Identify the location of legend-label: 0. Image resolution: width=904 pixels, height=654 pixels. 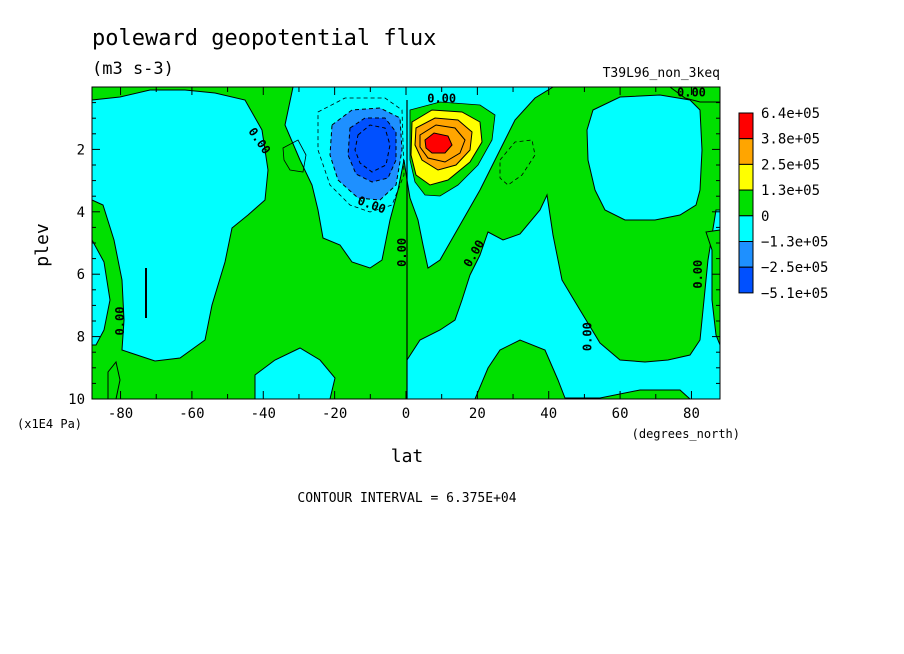
(765, 217).